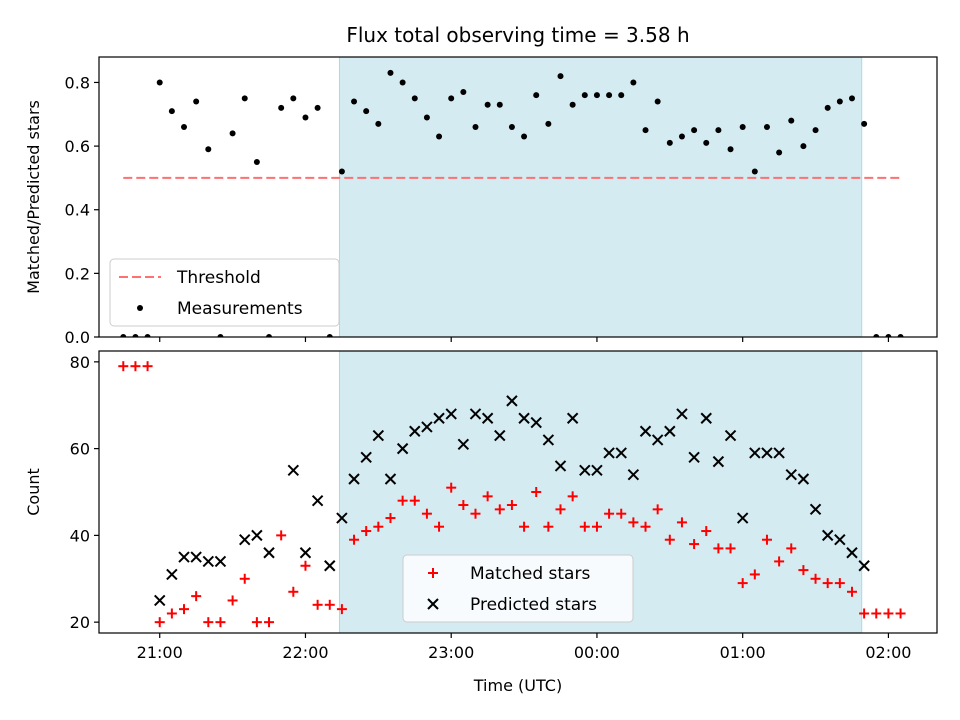 This screenshot has height=720, width=960. I want to click on legend-label: Threshold, so click(218, 278).